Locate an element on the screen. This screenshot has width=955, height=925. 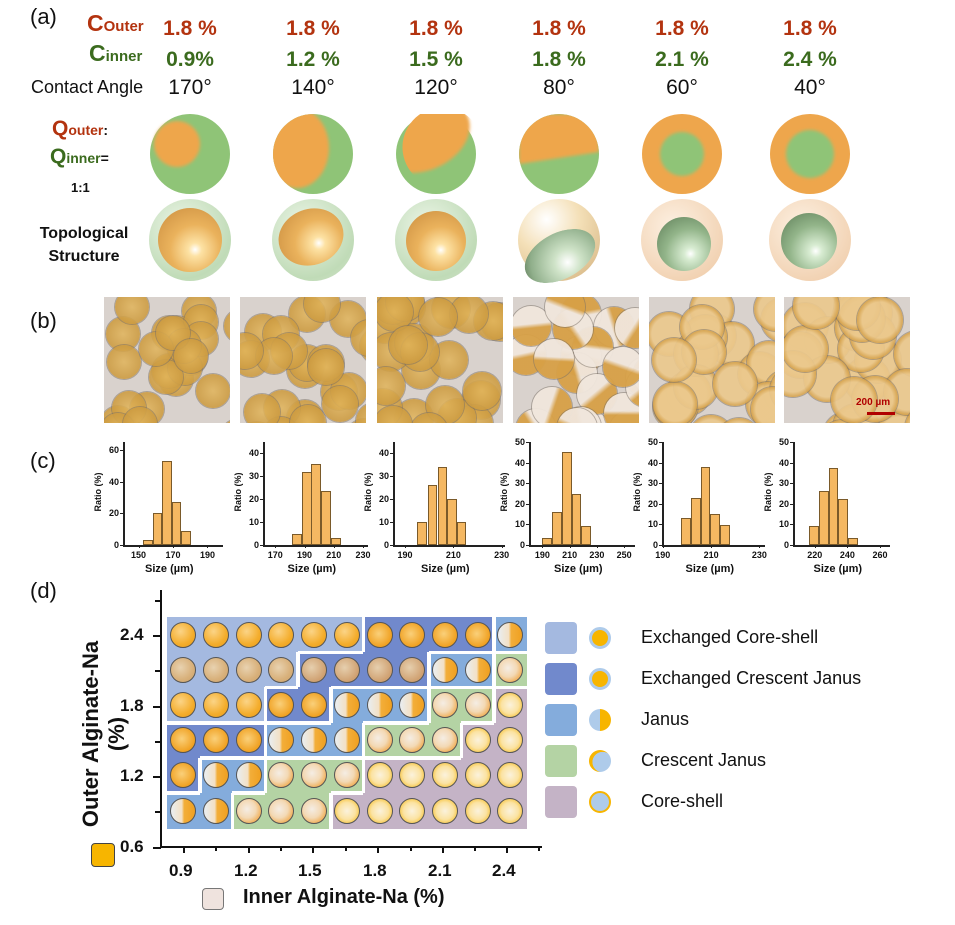
y-tick-label: 50 is located at coordinates (783, 442).